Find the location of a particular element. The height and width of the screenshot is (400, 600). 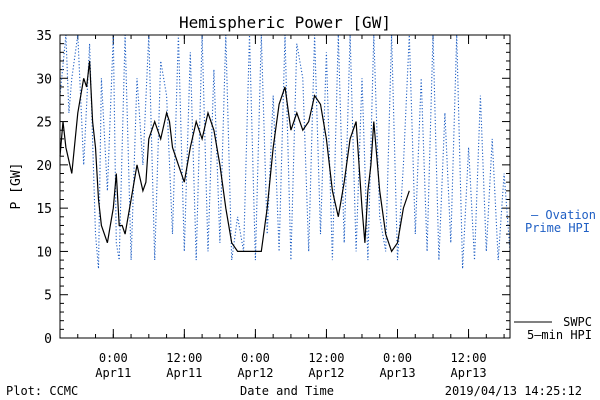

legend-swpc-line2: 5–min HPI is located at coordinates (559, 335).